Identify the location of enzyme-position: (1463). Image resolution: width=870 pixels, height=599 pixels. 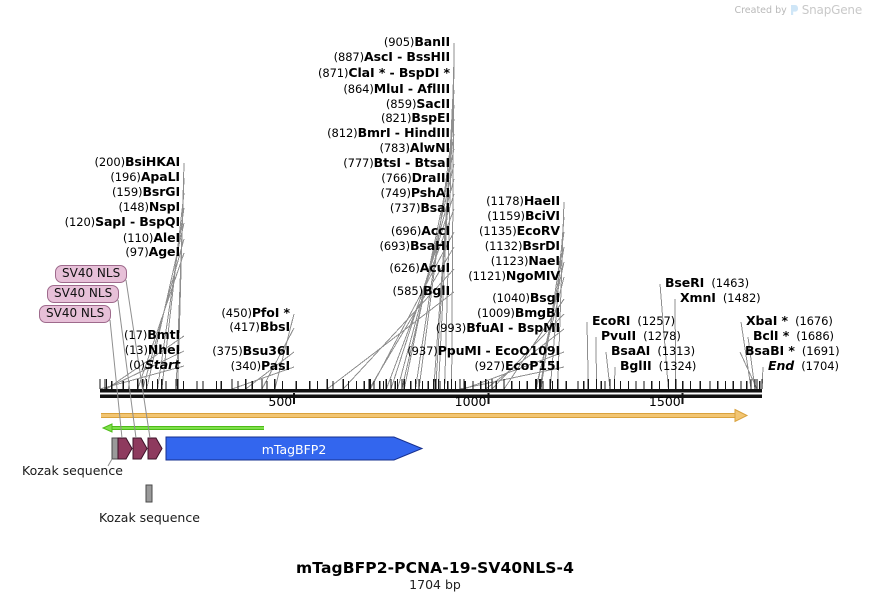
(726, 283).